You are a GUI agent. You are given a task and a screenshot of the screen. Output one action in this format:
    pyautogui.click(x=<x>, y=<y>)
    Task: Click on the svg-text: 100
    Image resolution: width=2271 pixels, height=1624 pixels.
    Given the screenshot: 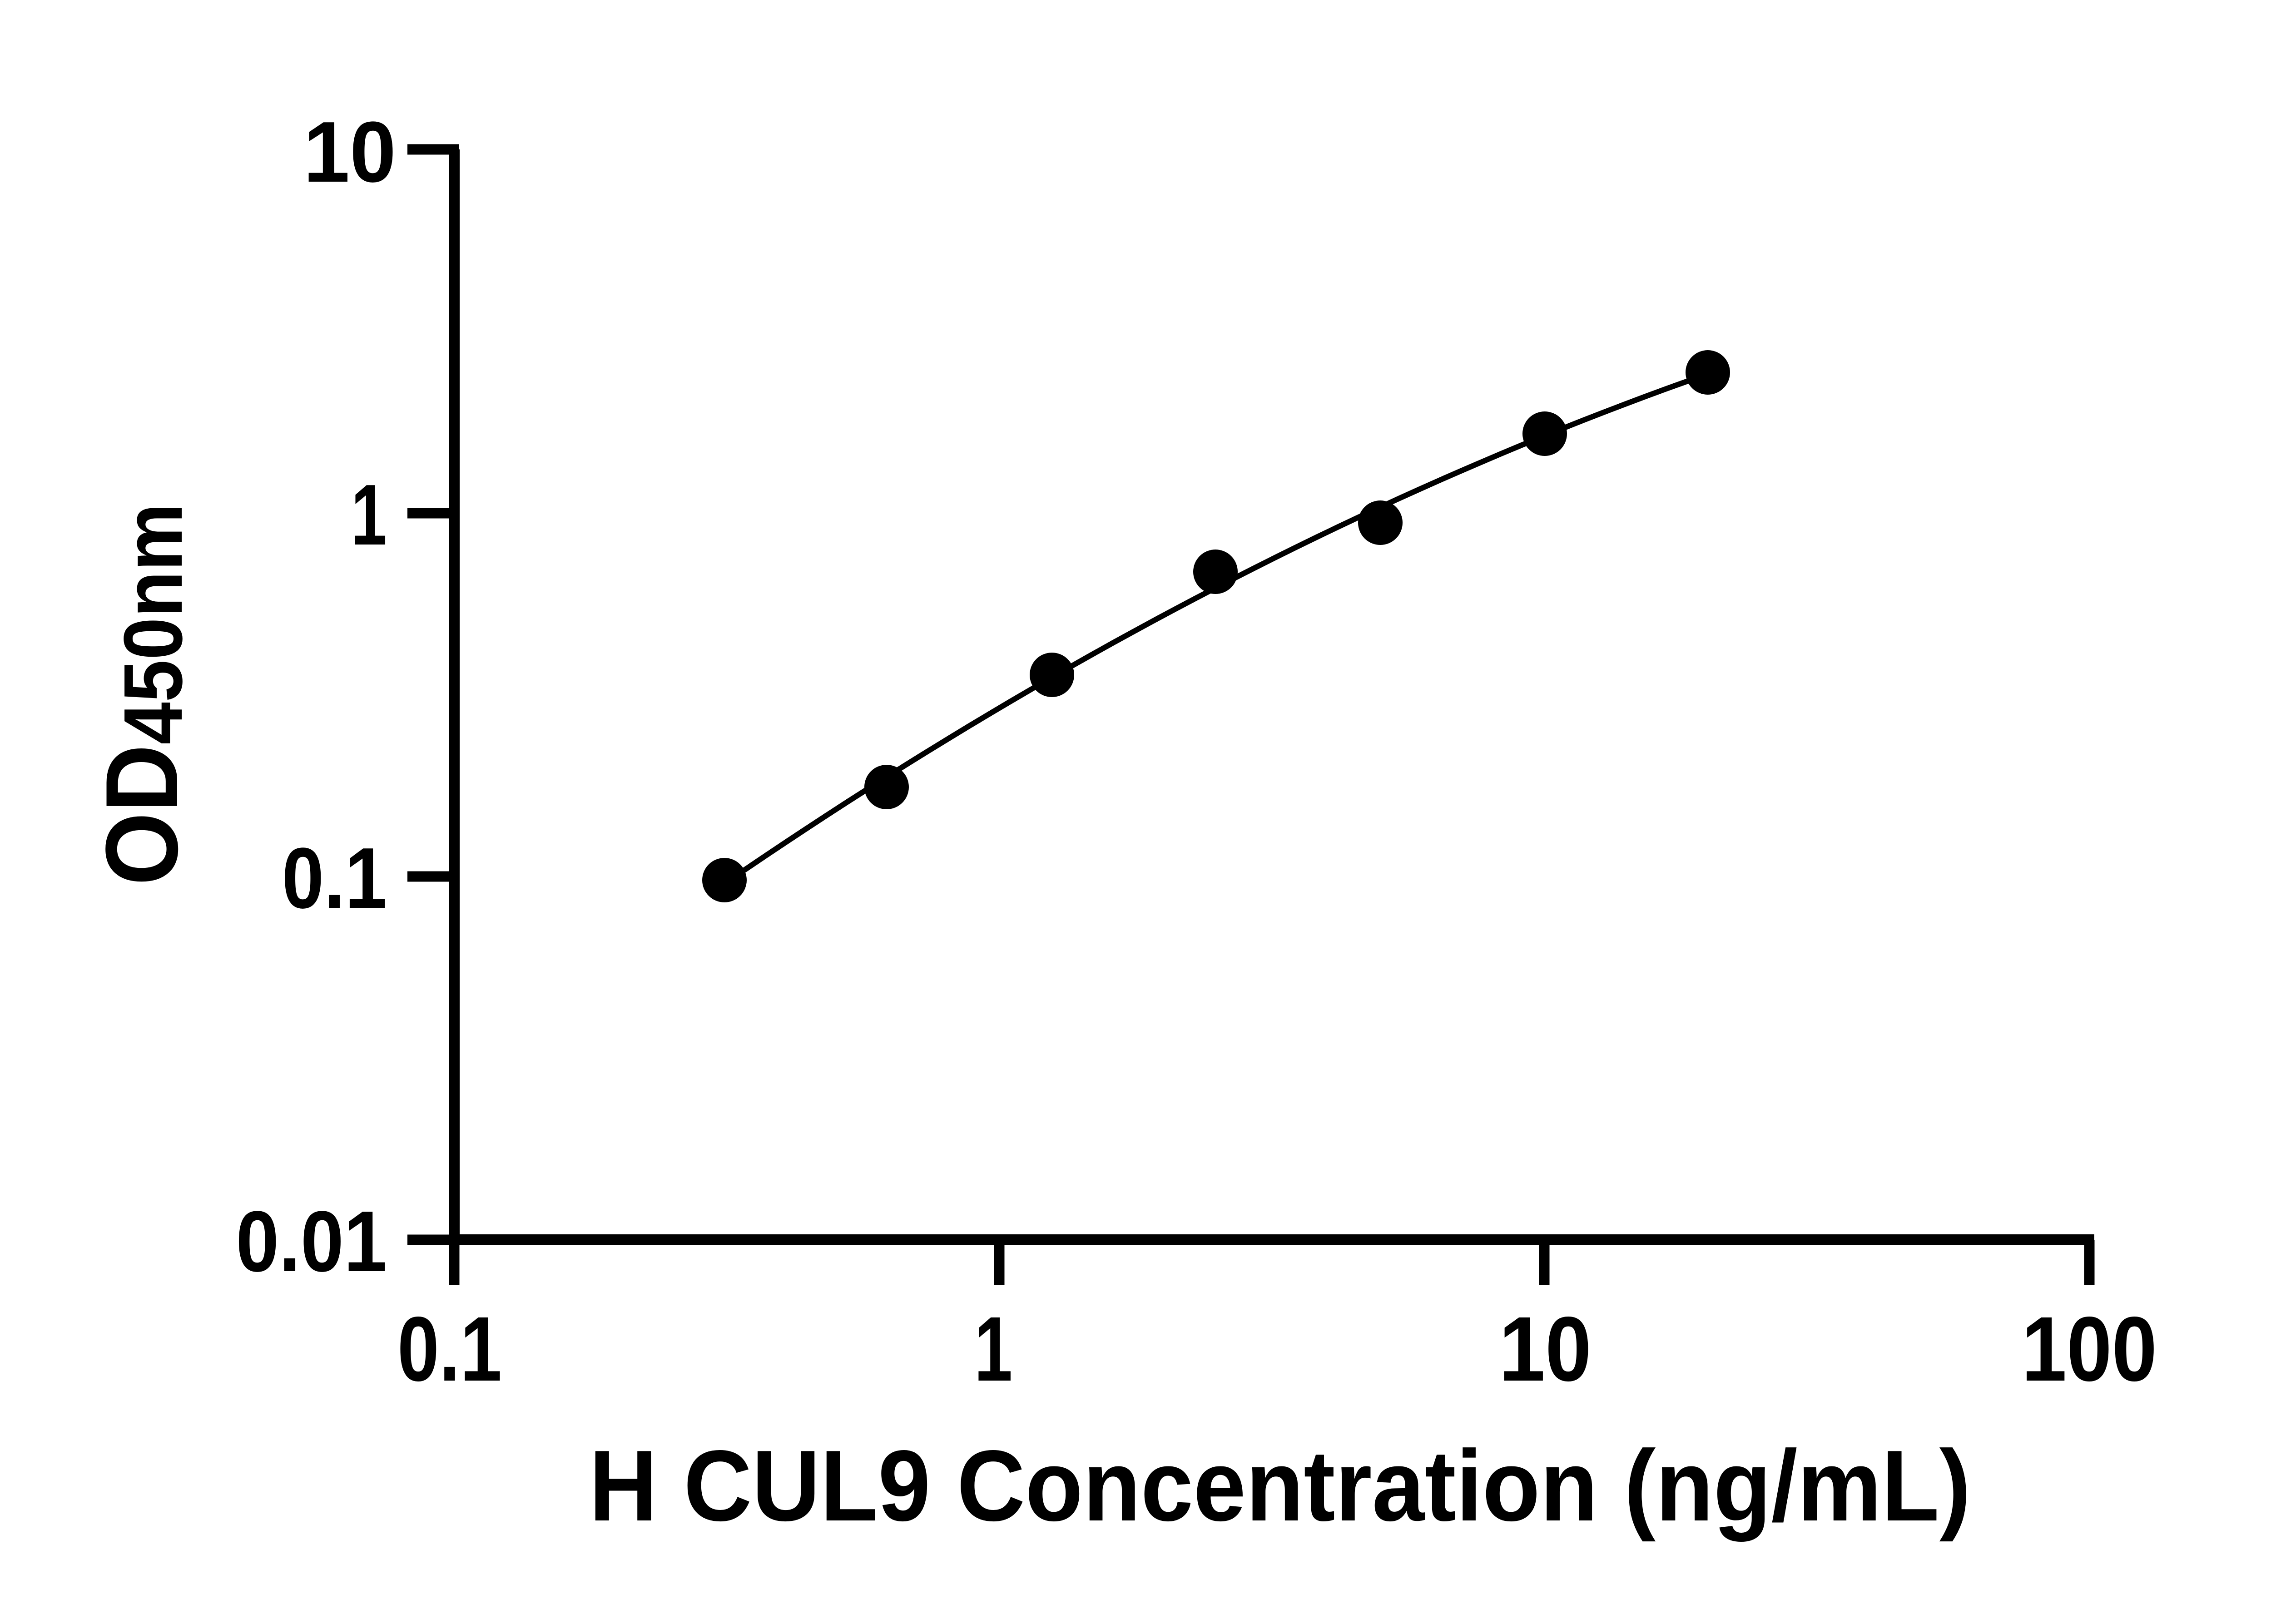 What is the action you would take?
    pyautogui.click(x=2089, y=1349)
    